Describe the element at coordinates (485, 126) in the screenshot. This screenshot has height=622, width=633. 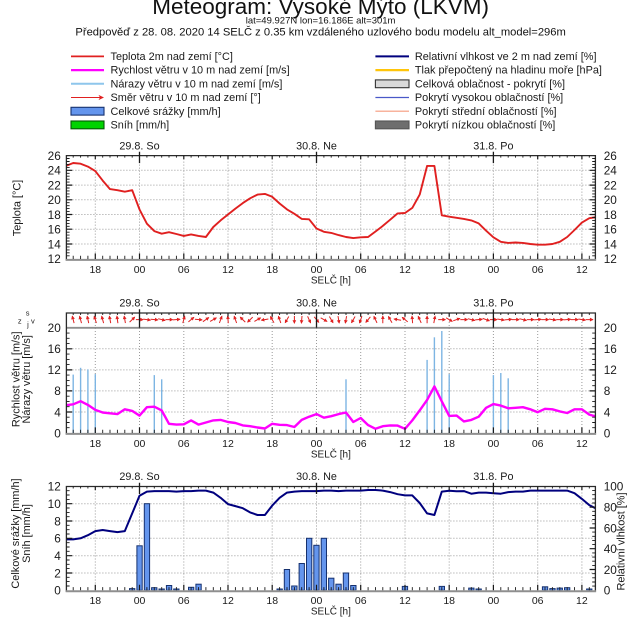
I see `svg-text: Pokrytí nízkou oblačností [%]` at that location.